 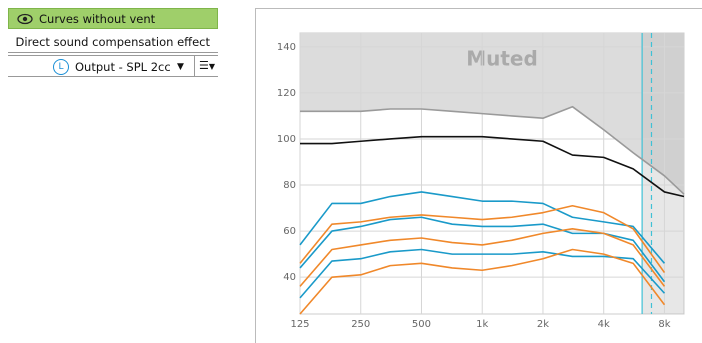 What do you see at coordinates (206, 66) in the screenshot?
I see `menu-button: ☰▼` at bounding box center [206, 66].